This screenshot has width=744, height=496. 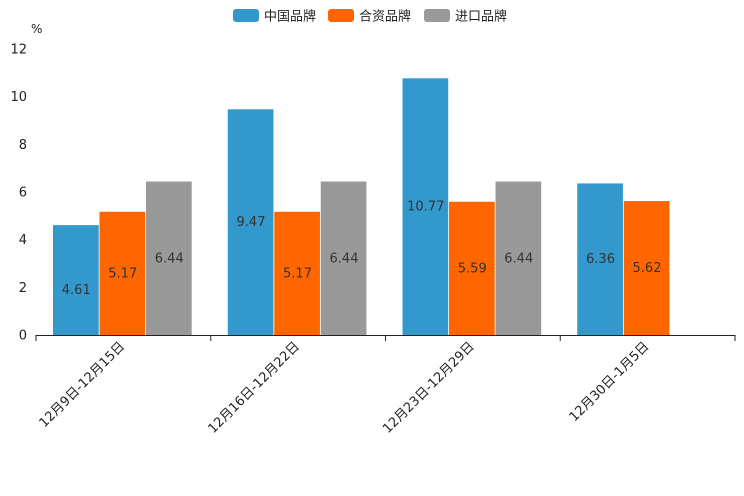 What do you see at coordinates (18, 193) in the screenshot?
I see `y-axis: 0 2 4 6 8 10 12` at bounding box center [18, 193].